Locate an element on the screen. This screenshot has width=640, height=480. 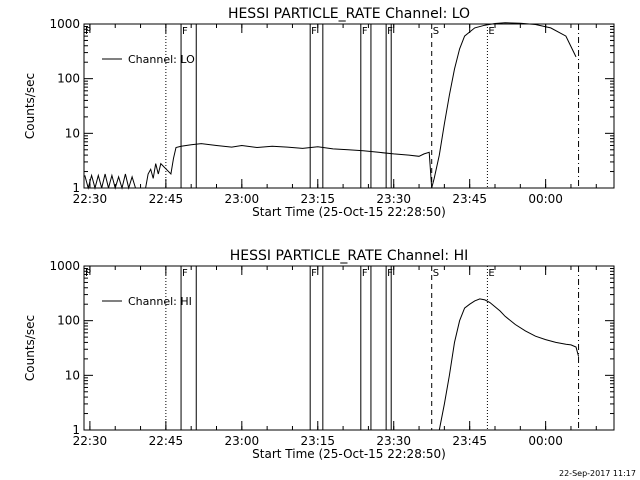
chart-title: HESSI PARTICLE_RATE Channel: LO is located at coordinates (349, 14).